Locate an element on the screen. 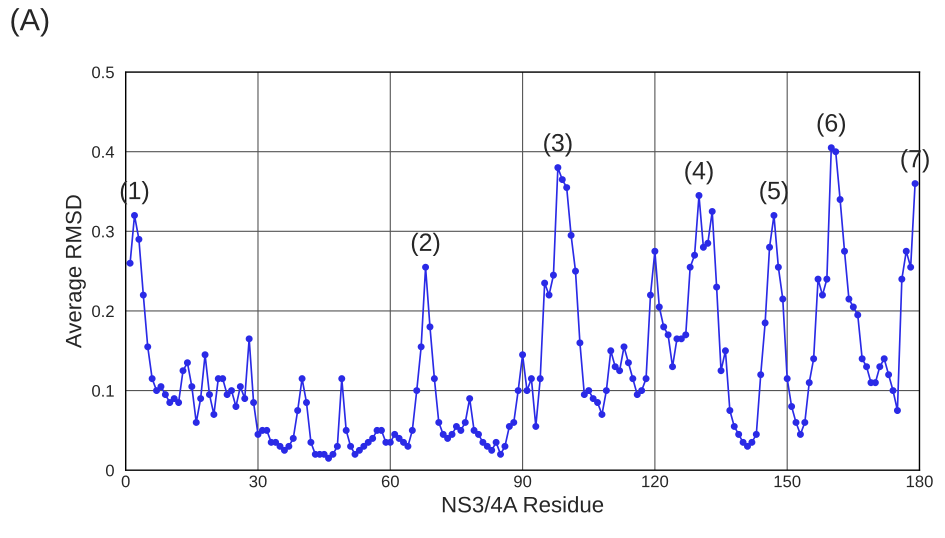  y-tick-label: 0.3 is located at coordinates (103, 232).